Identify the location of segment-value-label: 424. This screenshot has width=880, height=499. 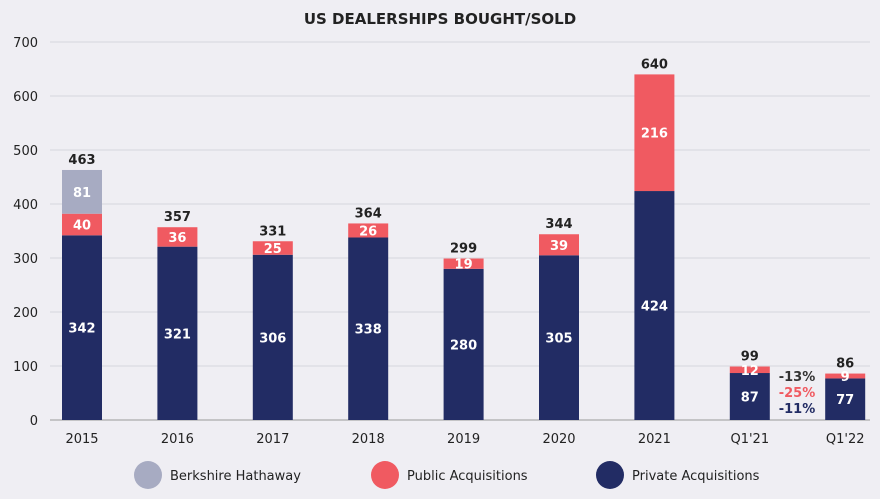
(654, 307).